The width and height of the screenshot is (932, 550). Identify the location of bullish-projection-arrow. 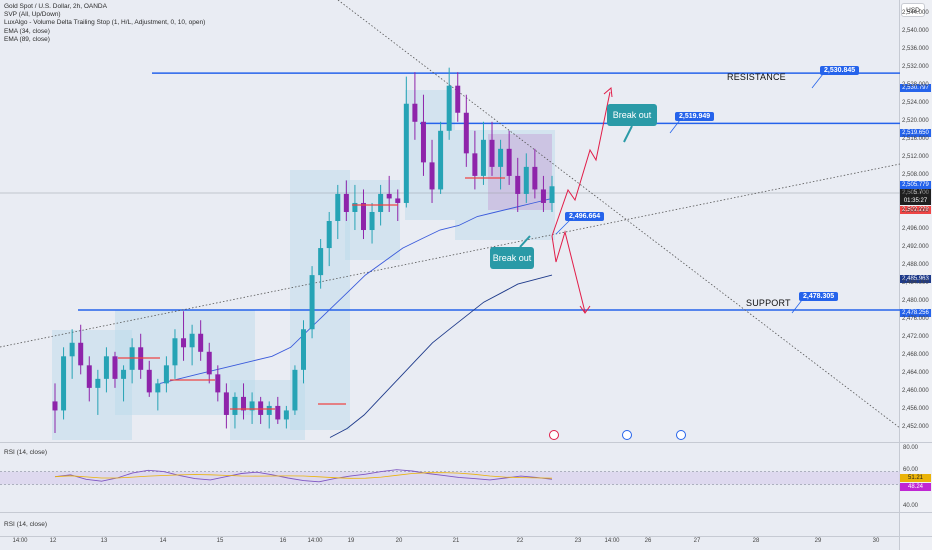
(581, 164).